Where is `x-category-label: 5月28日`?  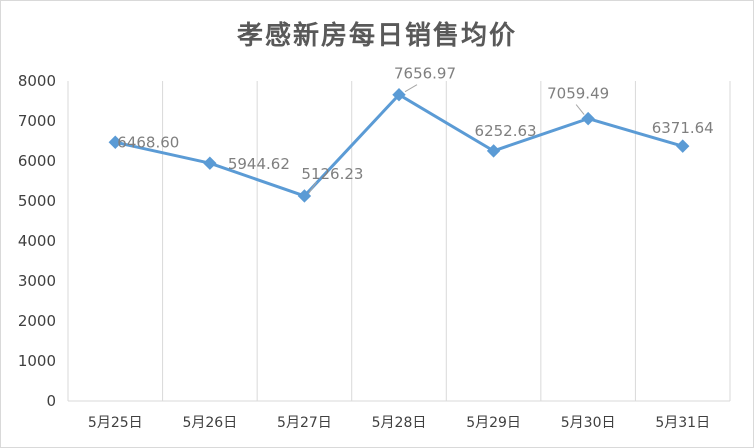 x-category-label: 5月28日 is located at coordinates (399, 423).